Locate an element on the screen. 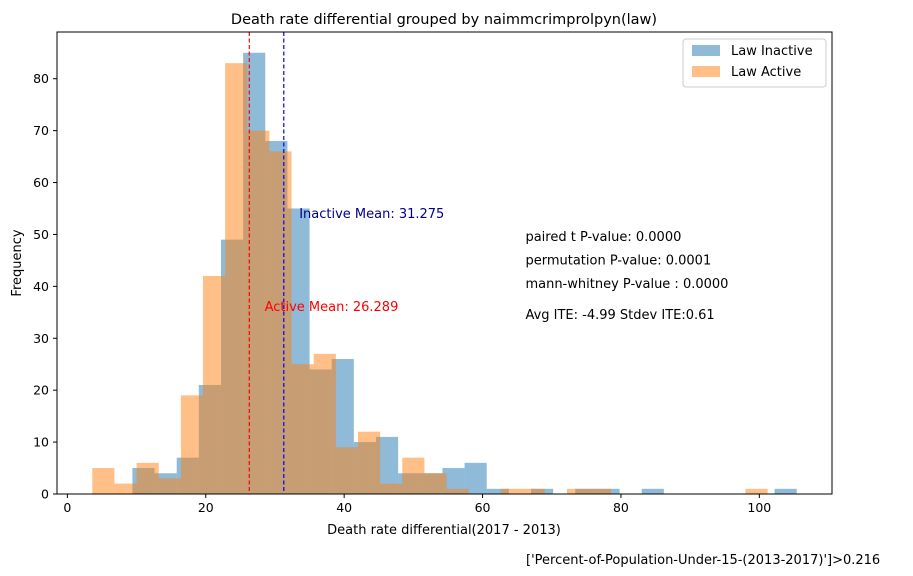 The height and width of the screenshot is (576, 913). x-axis-label: Death rate differential(2017 - 2013) is located at coordinates (444, 530).